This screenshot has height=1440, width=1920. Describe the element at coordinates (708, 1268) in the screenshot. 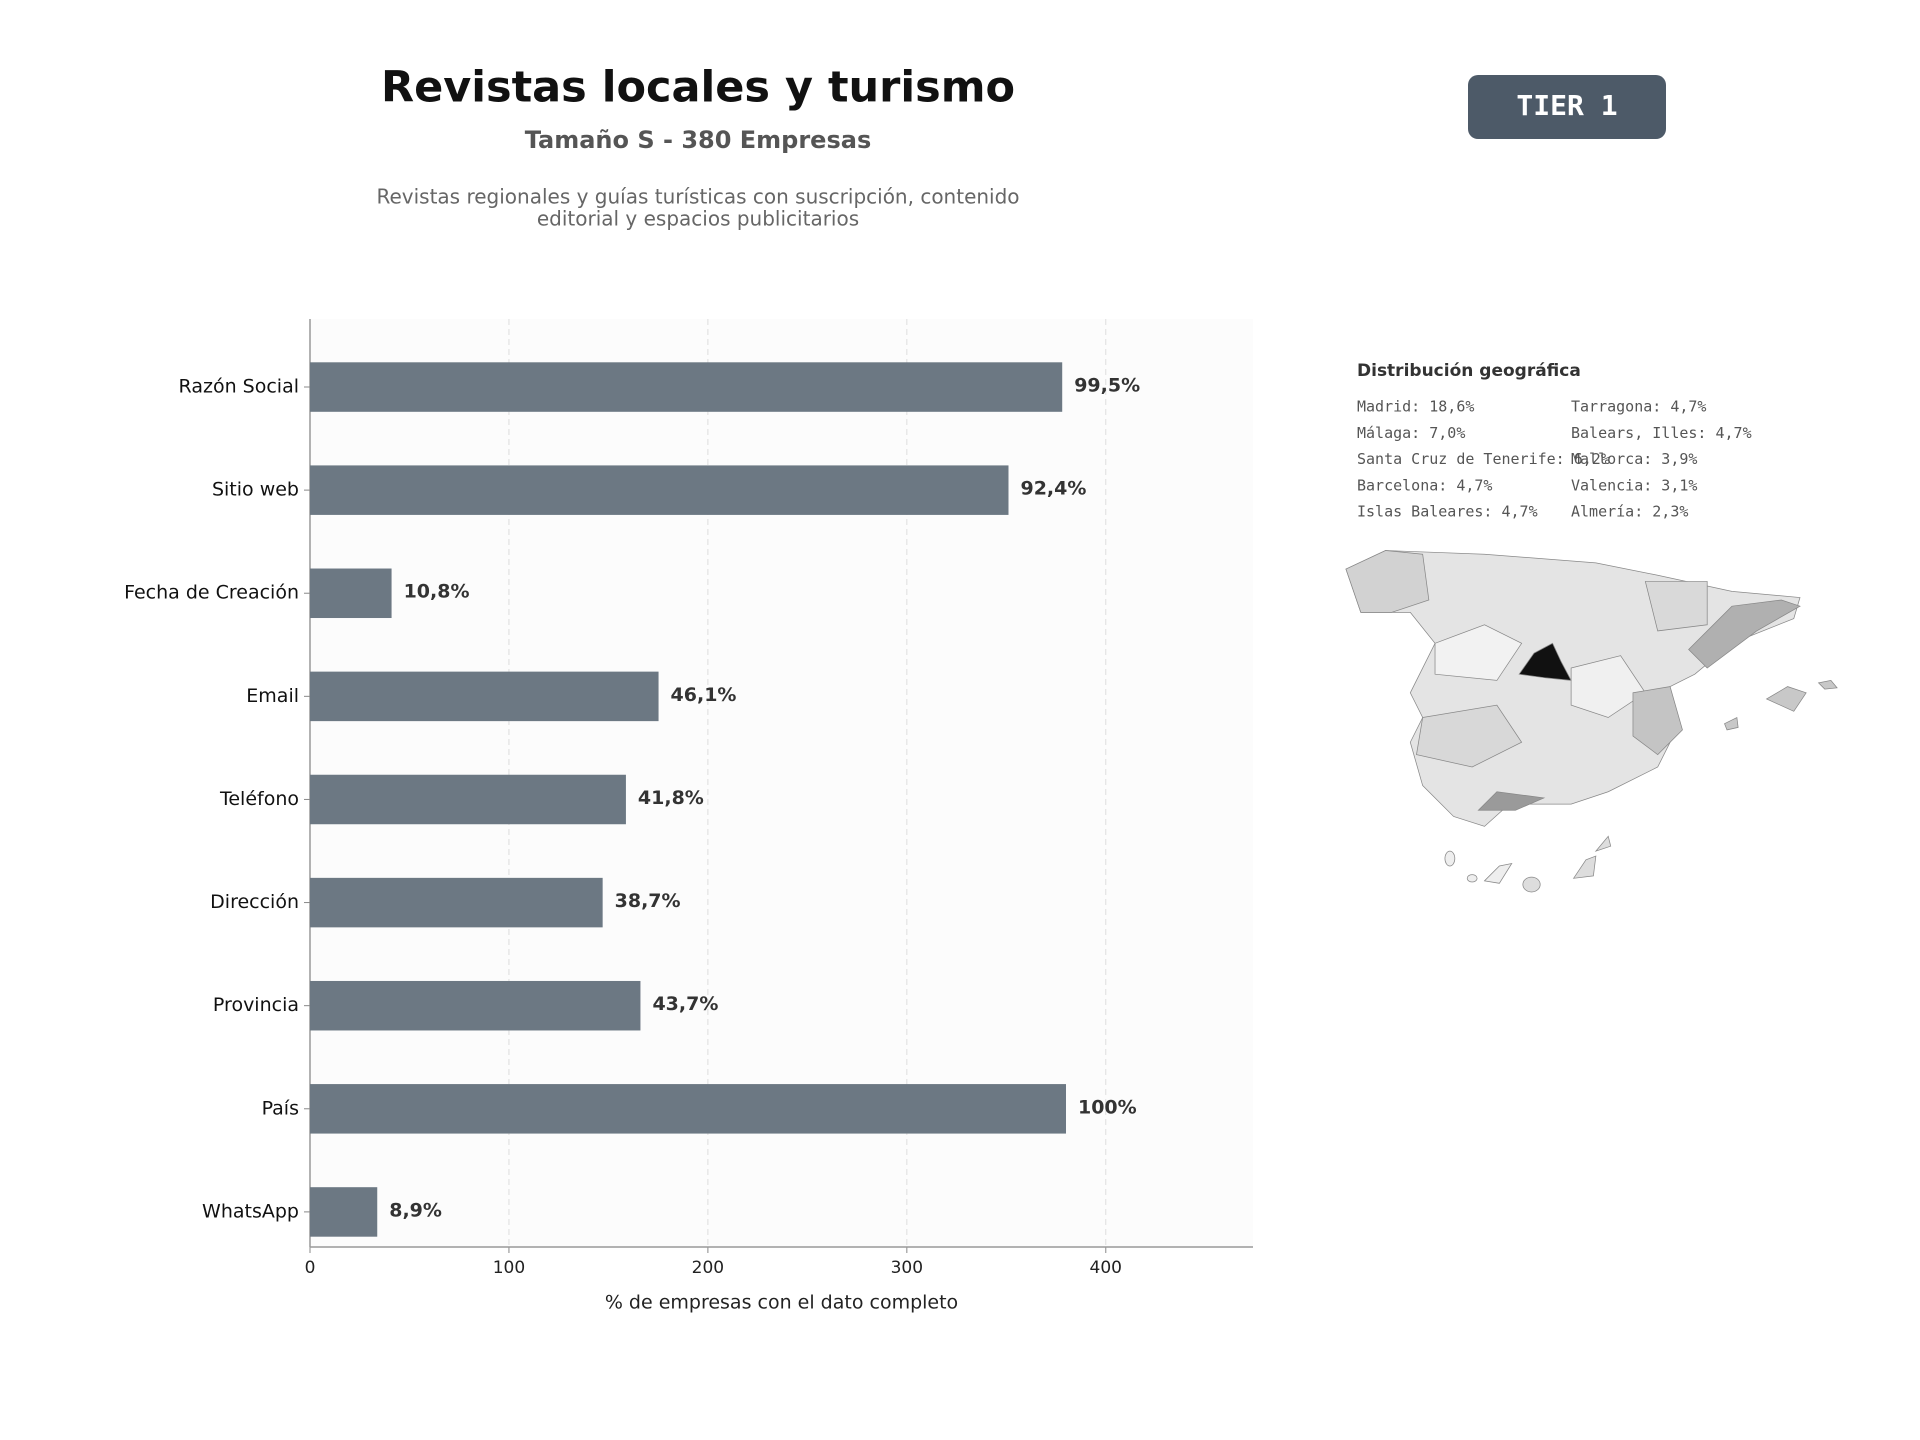

I see `x-tick-label: 200` at that location.